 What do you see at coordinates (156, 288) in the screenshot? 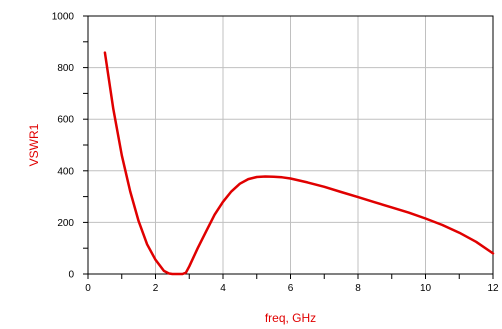
I see `x-tick-label: 2` at bounding box center [156, 288].